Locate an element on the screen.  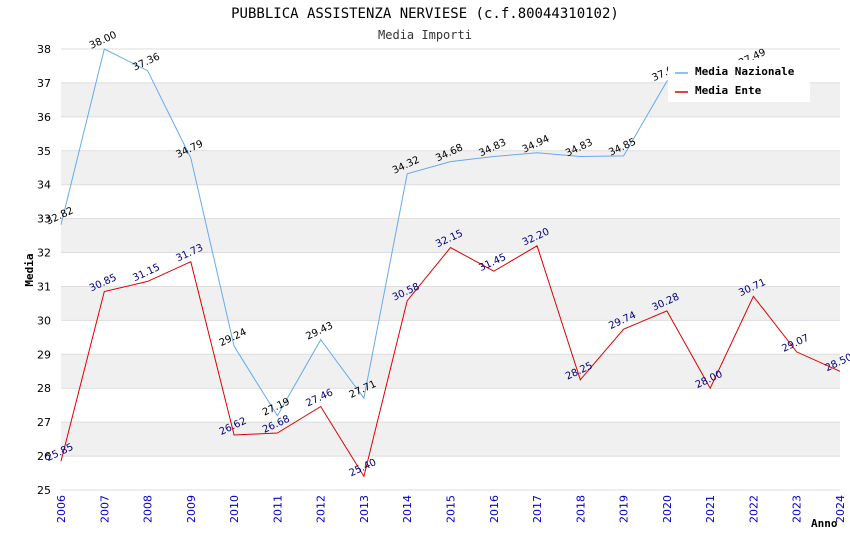
x-tick-label: 2023 is located at coordinates (797, 509).